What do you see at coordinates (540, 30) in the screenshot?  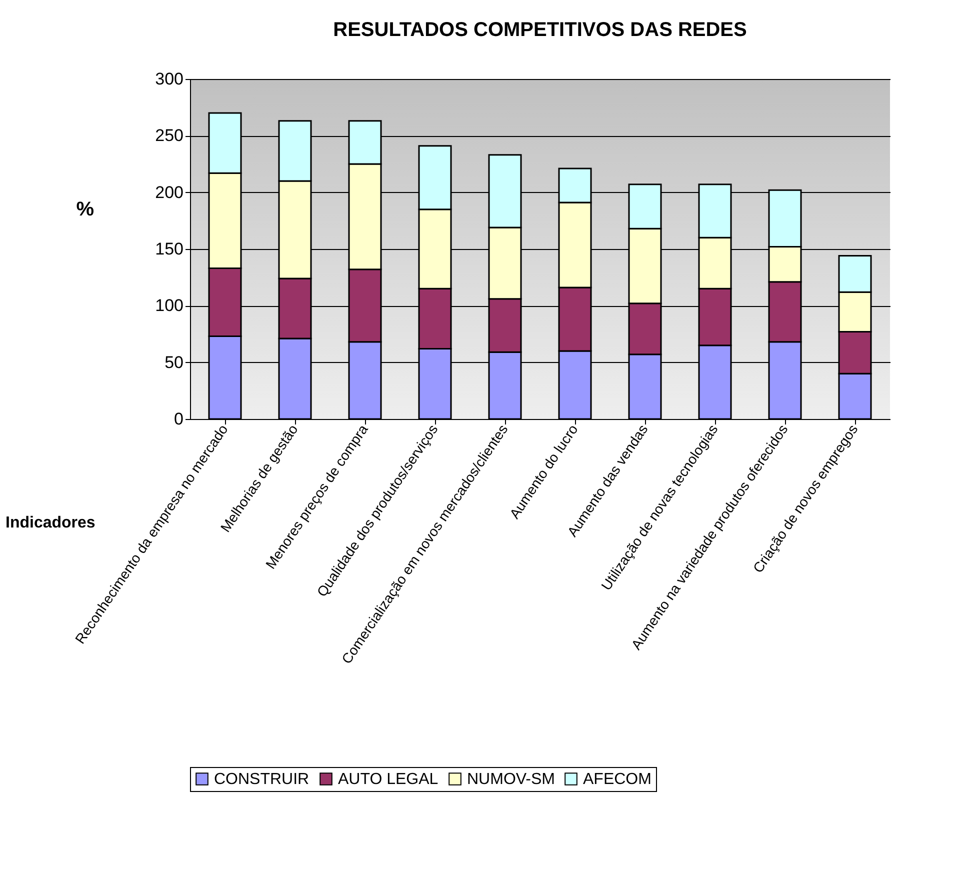 I see `chart-title: RESULTADOS COMPETITIVOS DAS REDES` at bounding box center [540, 30].